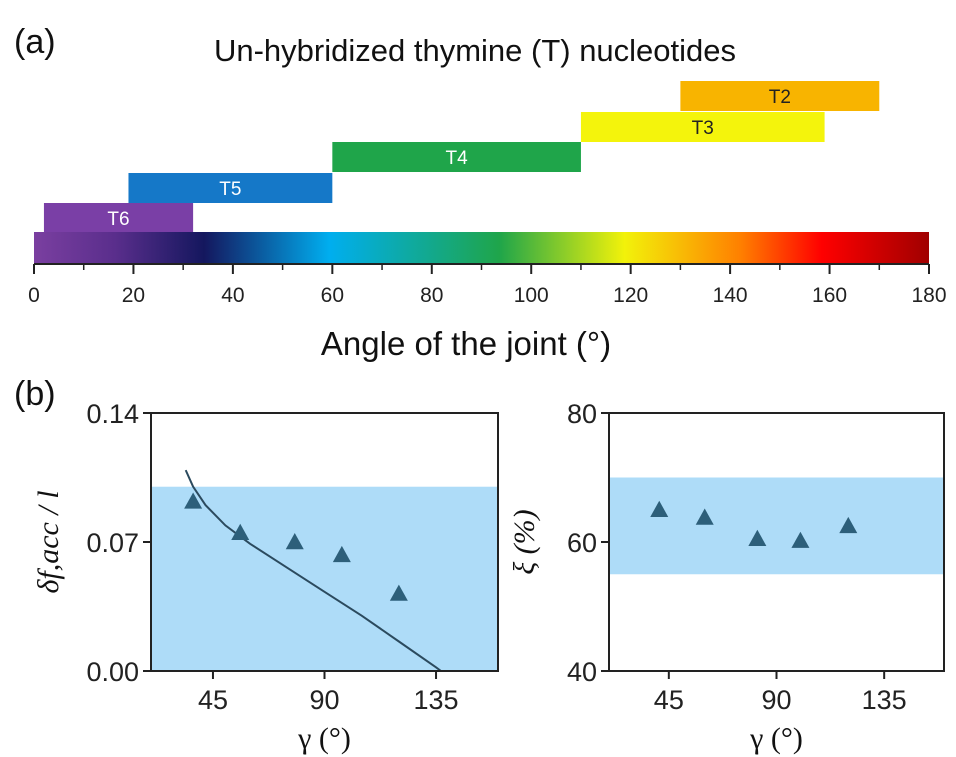 Image resolution: width=956 pixels, height=757 pixels. Describe the element at coordinates (466, 343) in the screenshot. I see `panel-a-xlabel: Angle of the joint (°)` at that location.